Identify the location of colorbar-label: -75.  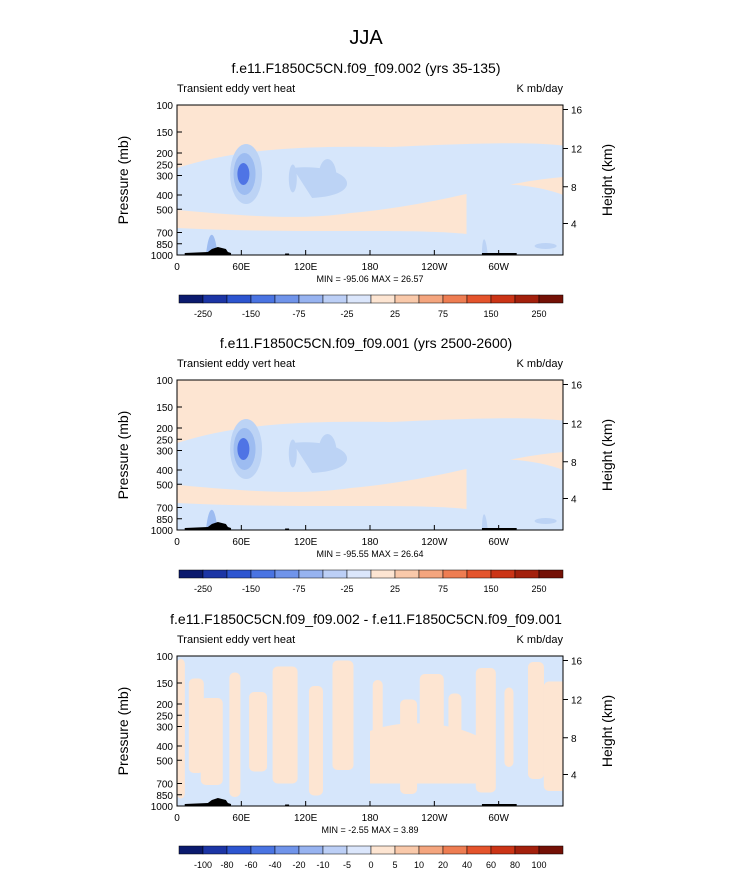
(298, 589).